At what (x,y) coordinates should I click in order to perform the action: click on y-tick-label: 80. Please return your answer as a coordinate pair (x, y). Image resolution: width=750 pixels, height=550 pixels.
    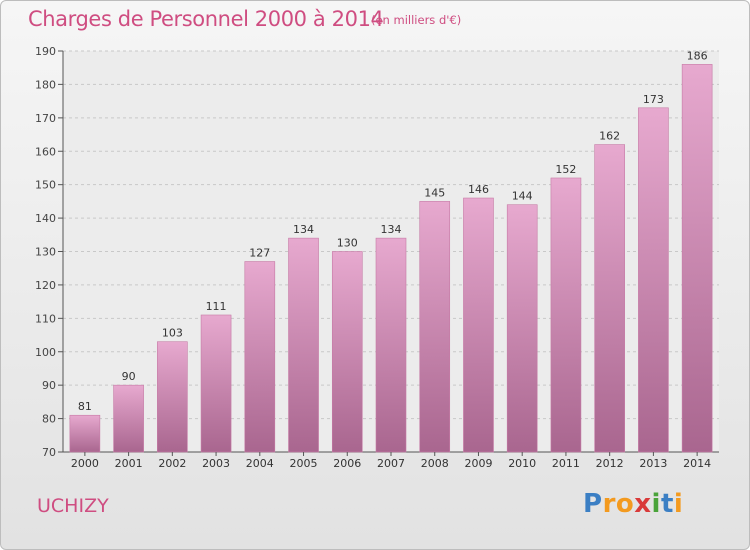
    Looking at the image, I should click on (49, 419).